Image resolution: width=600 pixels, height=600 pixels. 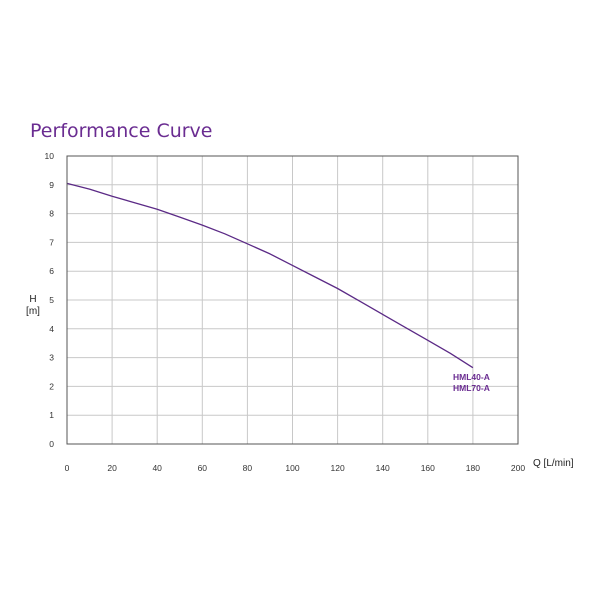 What do you see at coordinates (50, 156) in the screenshot?
I see `y-tick-label-10: 10` at bounding box center [50, 156].